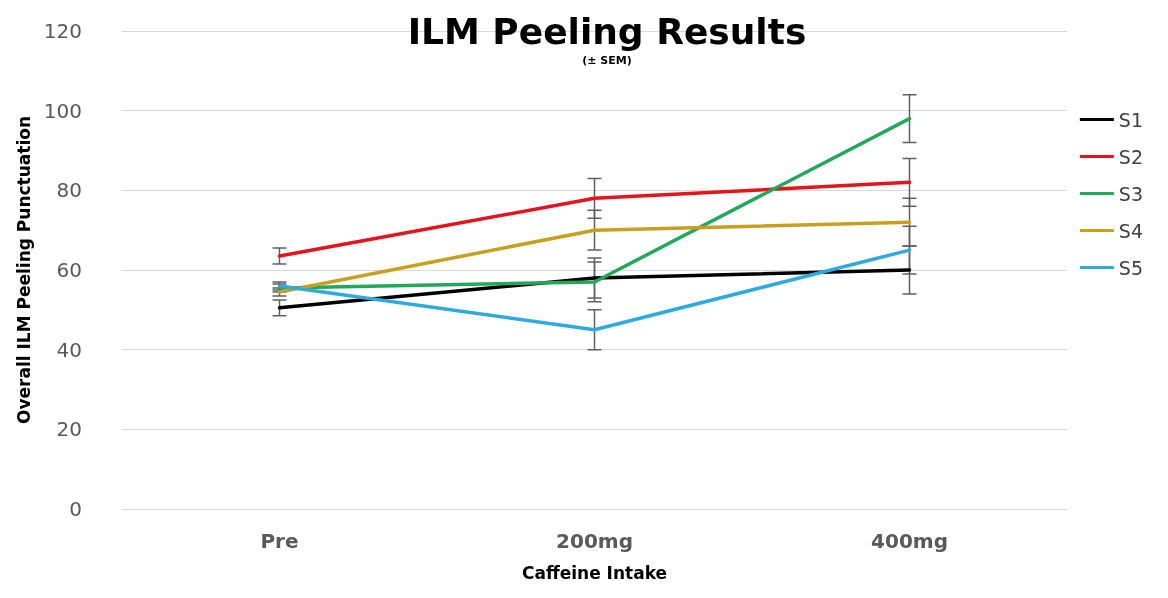  I want to click on y-tick-label: 20, so click(69, 429).